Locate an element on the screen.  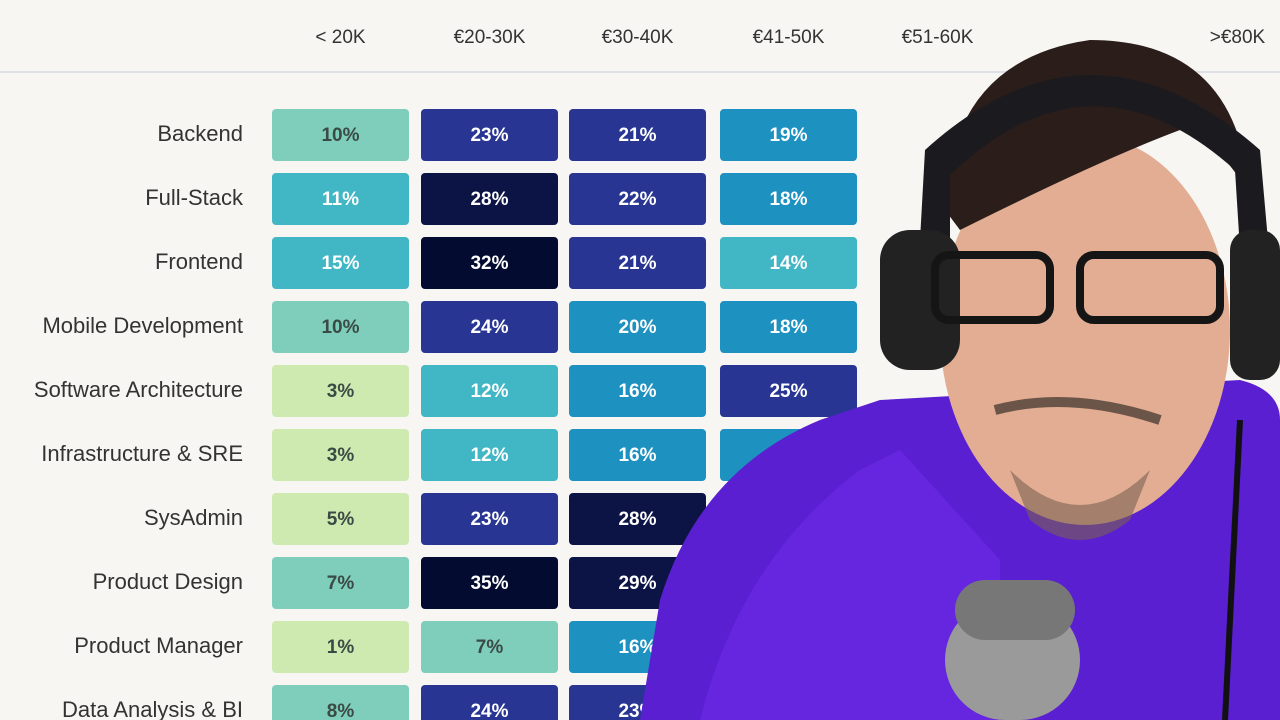
cell-label: 1% is located at coordinates (341, 647).